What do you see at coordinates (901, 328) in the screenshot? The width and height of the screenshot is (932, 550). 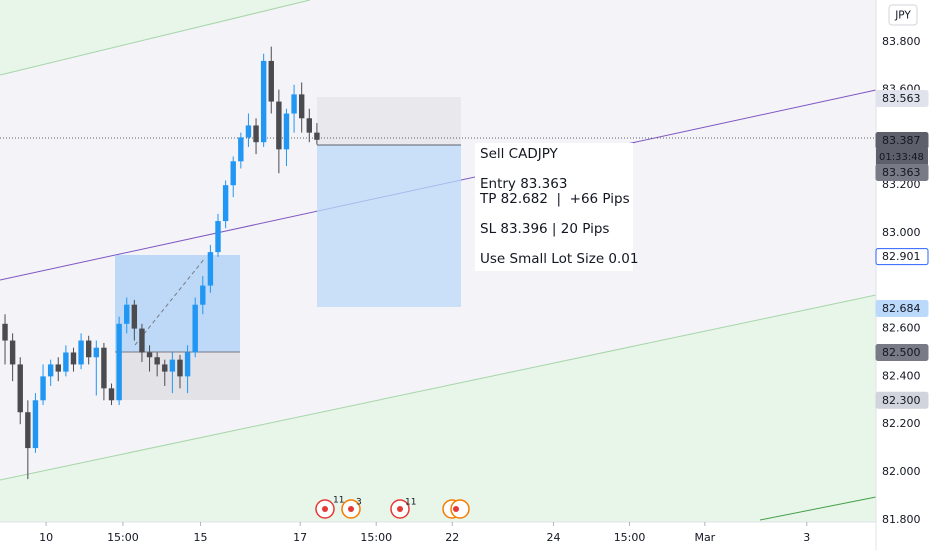 I see `y-tick-label: 82.600` at bounding box center [901, 328].